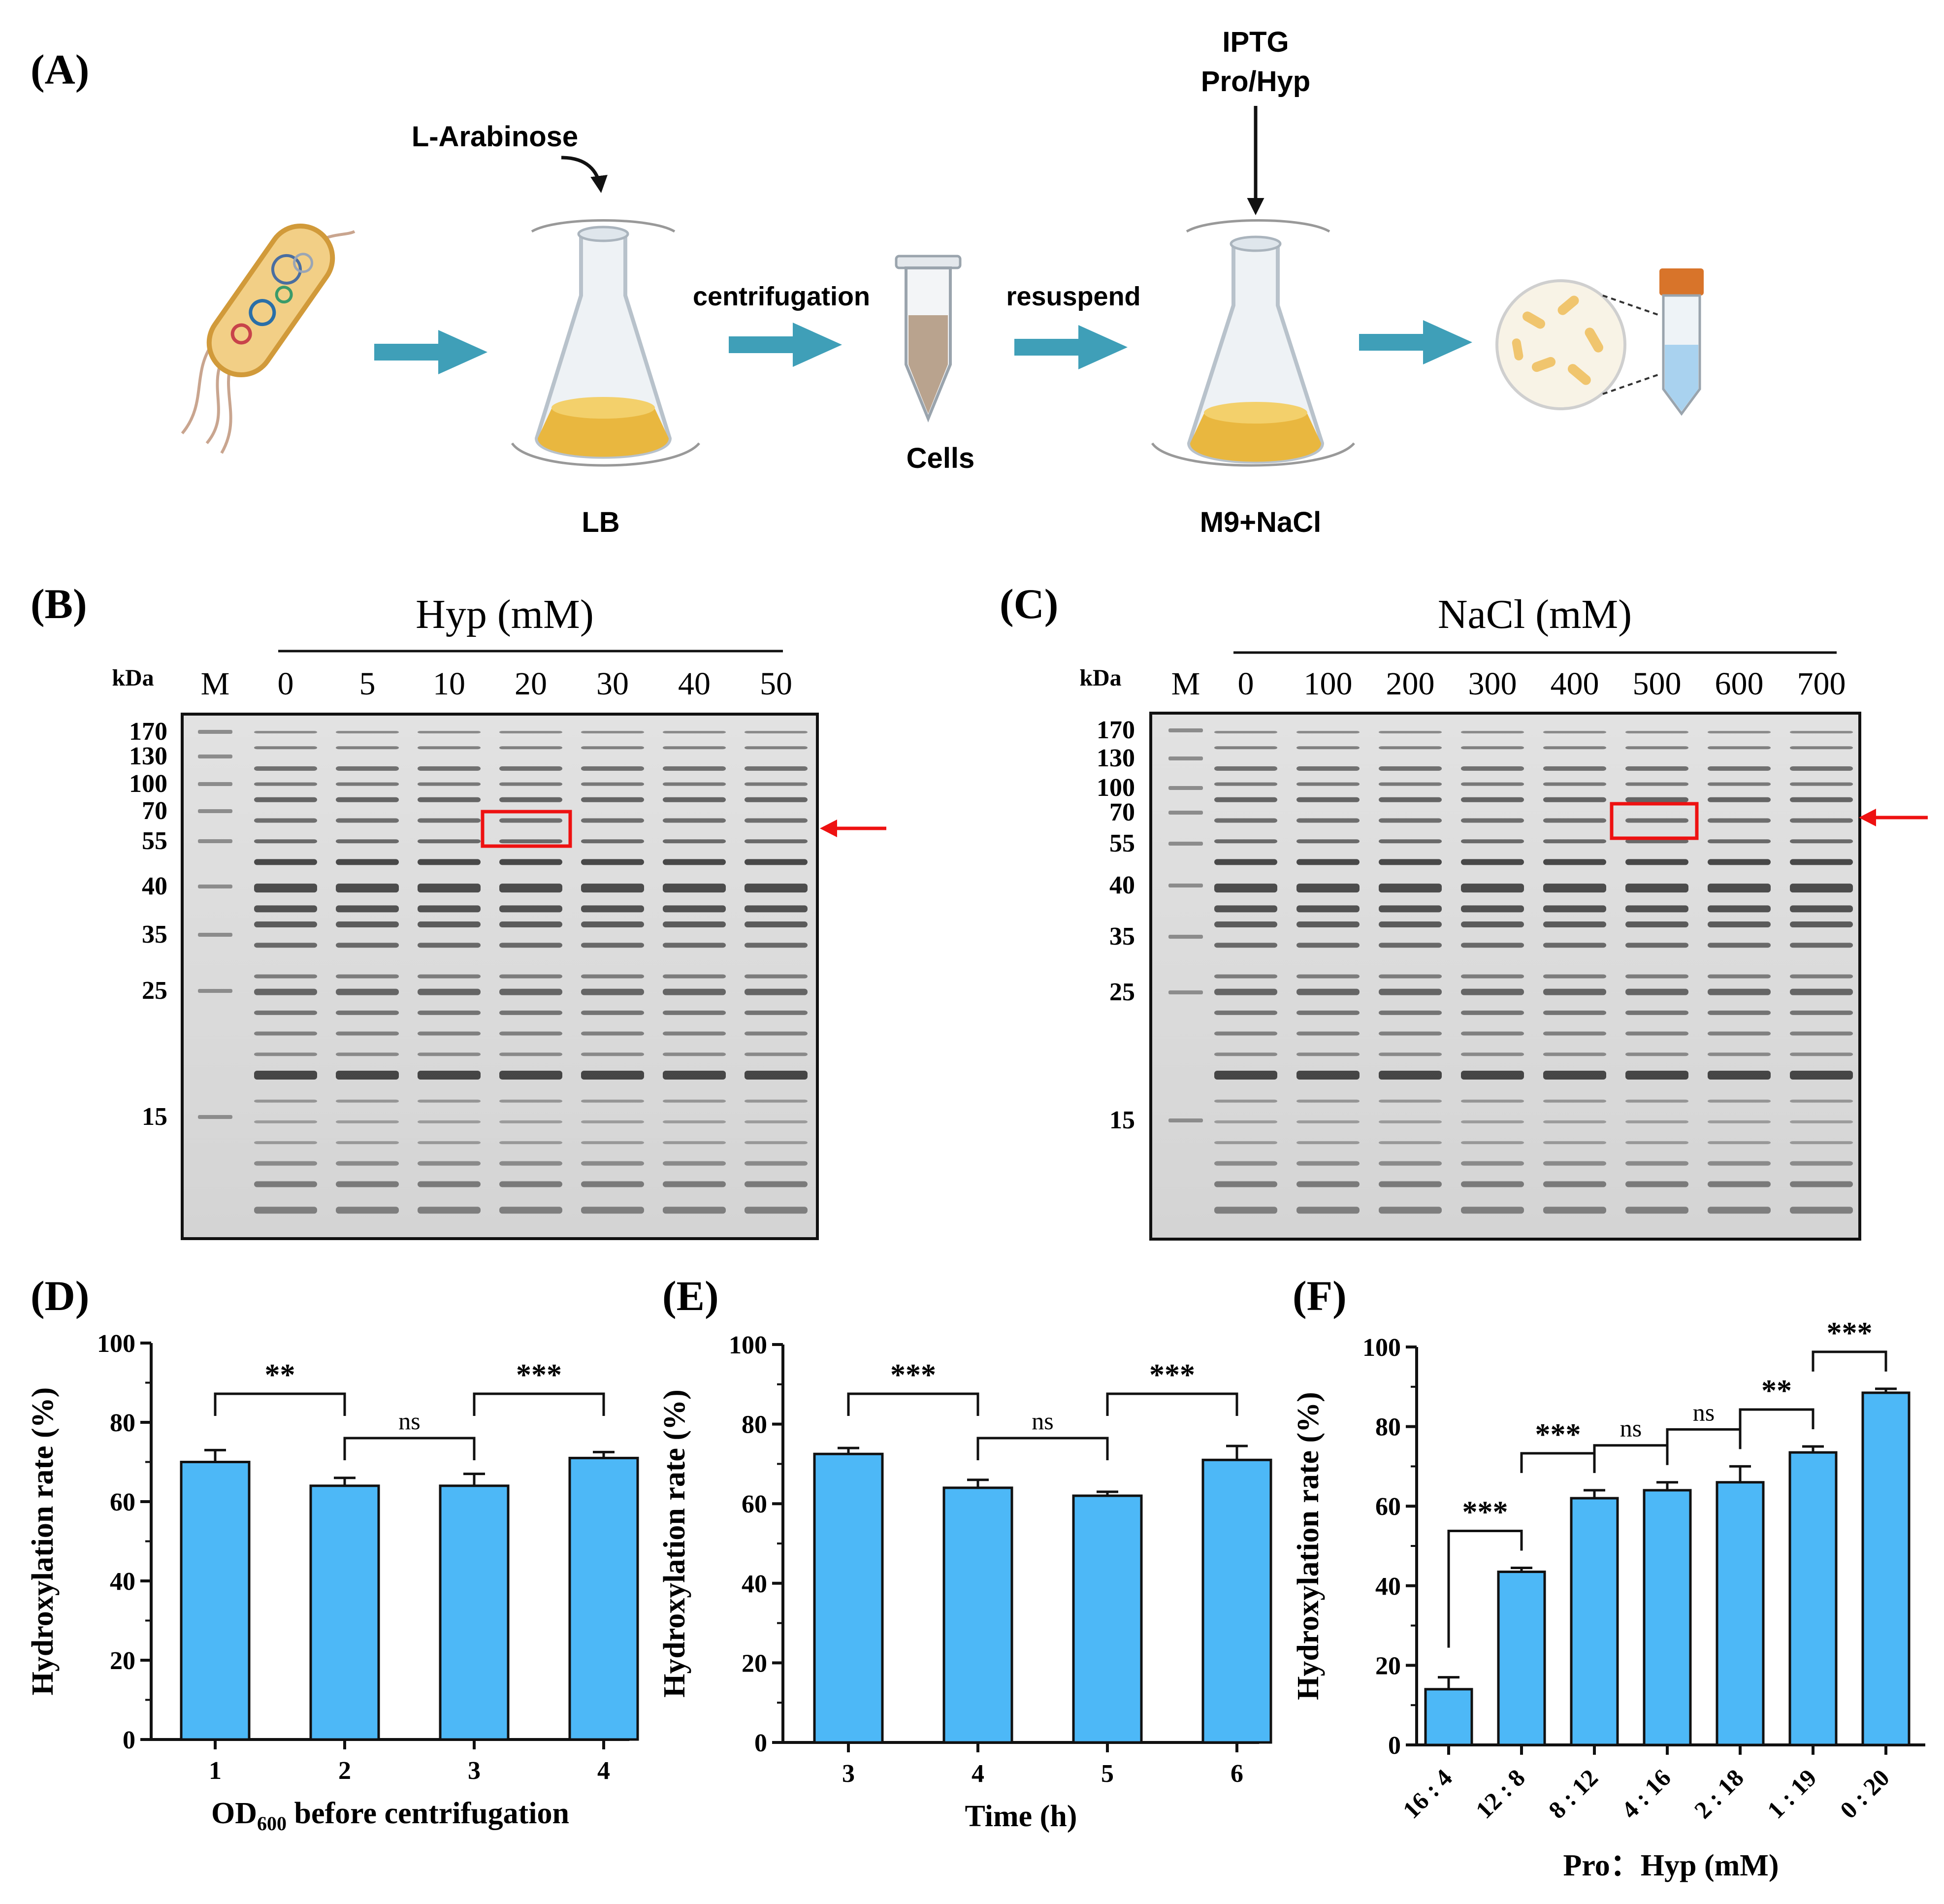 Image resolution: width=1944 pixels, height=1904 pixels. Describe the element at coordinates (60, 69) in the screenshot. I see `panel-label-a: (A)` at that location.